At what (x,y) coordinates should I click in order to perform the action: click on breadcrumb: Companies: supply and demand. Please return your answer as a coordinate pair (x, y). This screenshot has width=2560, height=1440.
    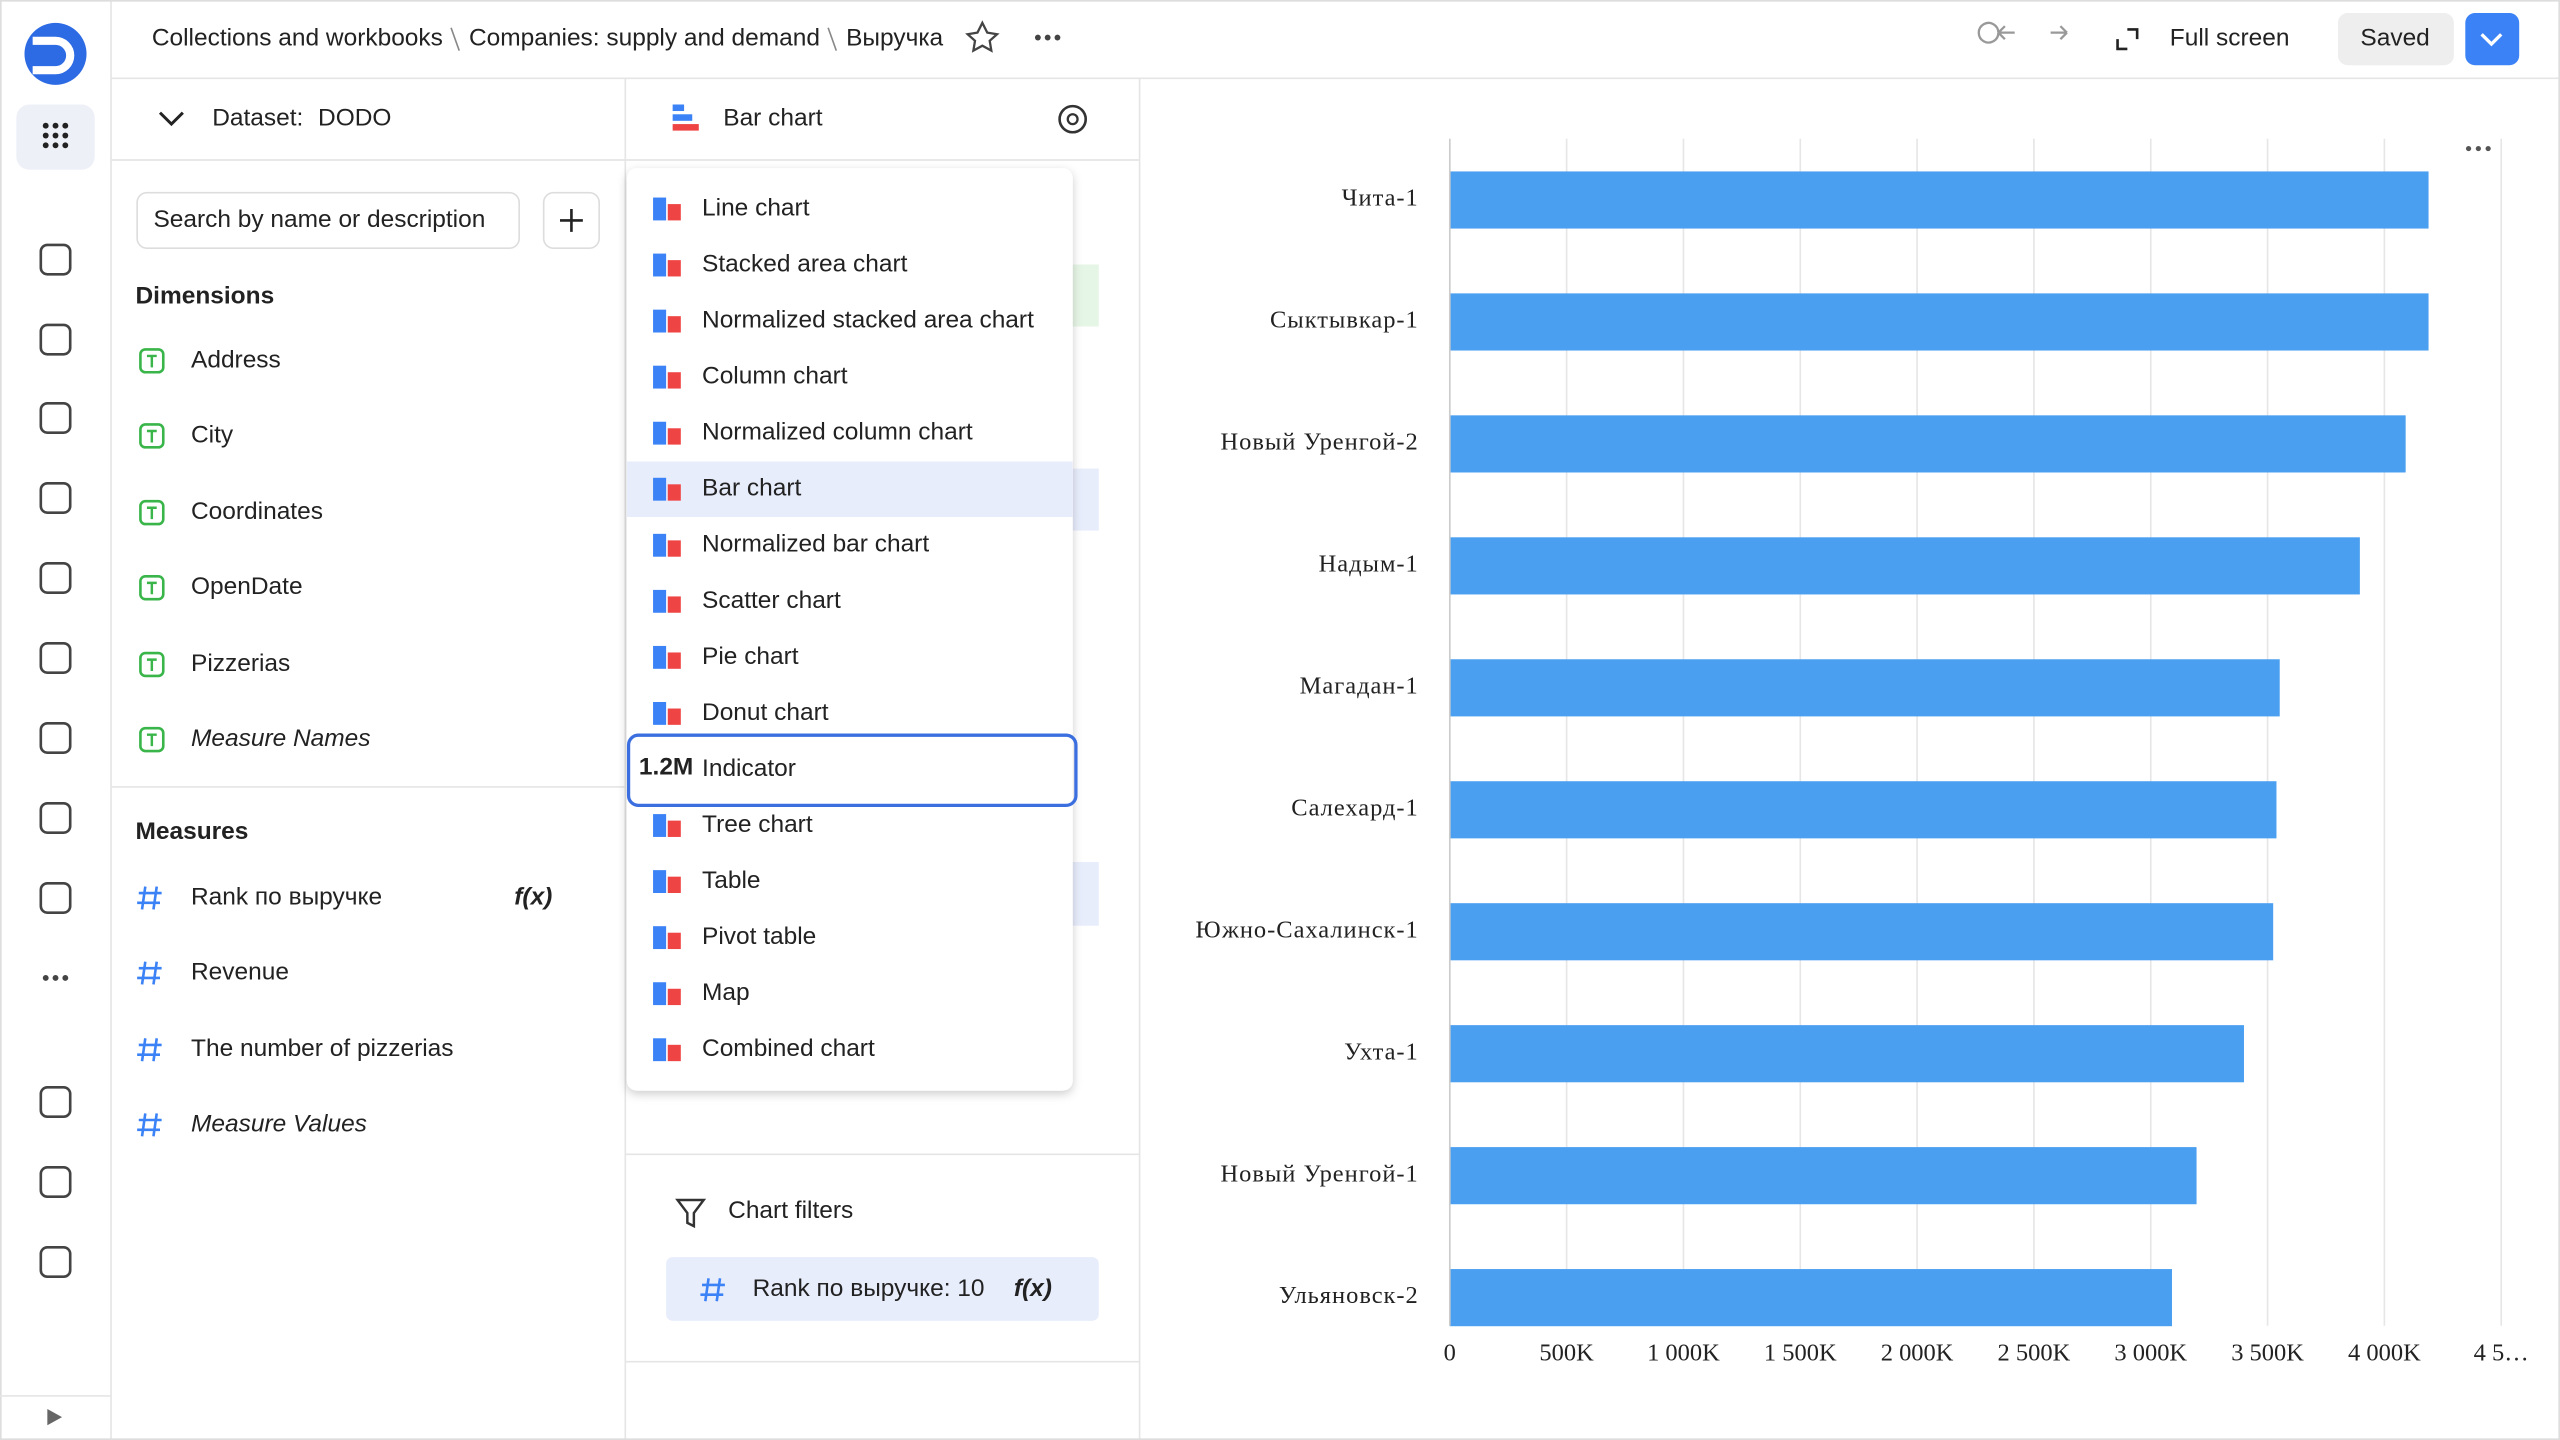
    Looking at the image, I should click on (644, 38).